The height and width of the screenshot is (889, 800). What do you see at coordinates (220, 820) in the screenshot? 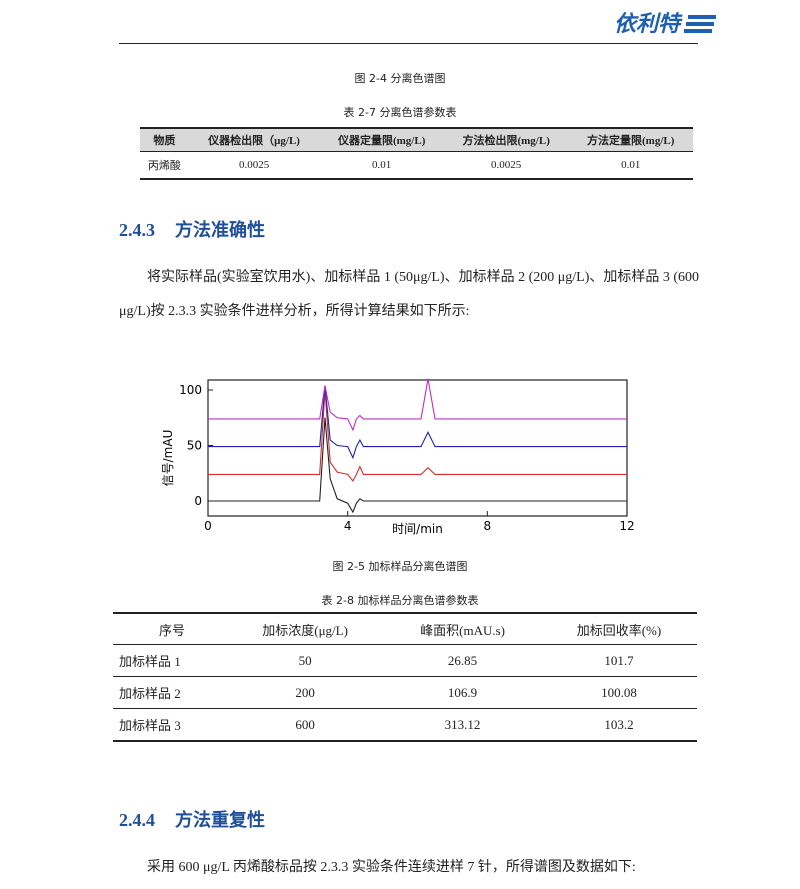
I see `section-title: 方法重复性` at bounding box center [220, 820].